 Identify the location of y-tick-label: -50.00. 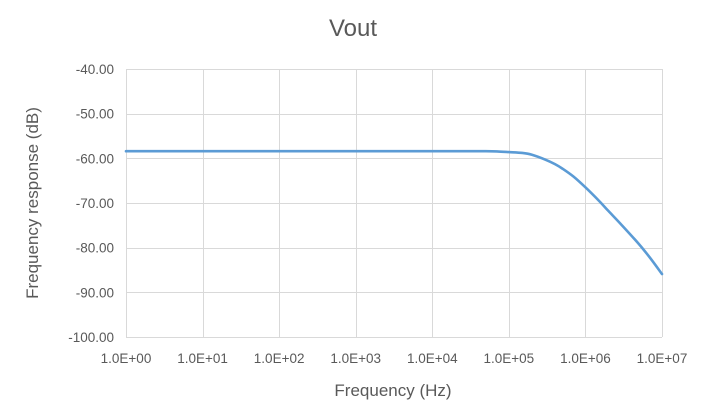
(95, 114).